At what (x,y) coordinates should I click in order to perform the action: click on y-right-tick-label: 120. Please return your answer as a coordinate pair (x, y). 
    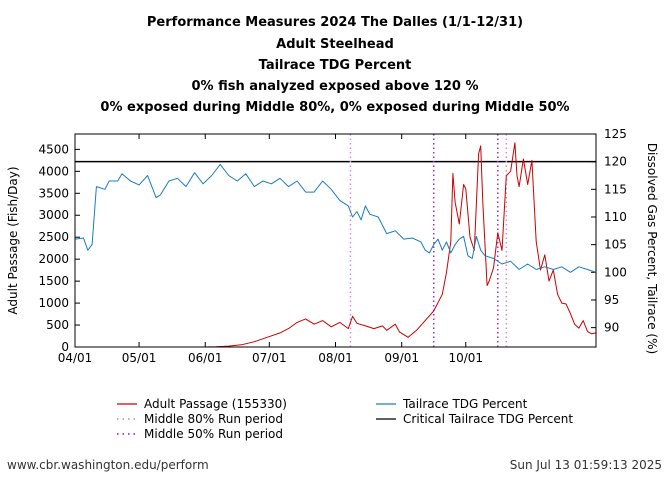
    Looking at the image, I should click on (615, 162).